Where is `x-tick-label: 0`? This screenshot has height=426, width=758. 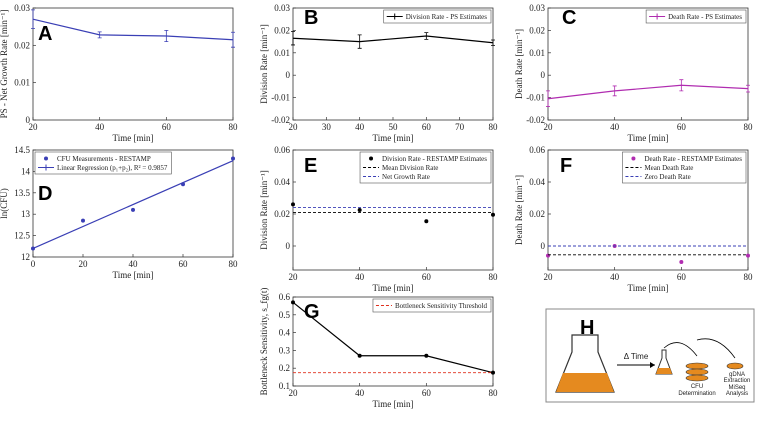
x-tick-label: 0 is located at coordinates (33, 264).